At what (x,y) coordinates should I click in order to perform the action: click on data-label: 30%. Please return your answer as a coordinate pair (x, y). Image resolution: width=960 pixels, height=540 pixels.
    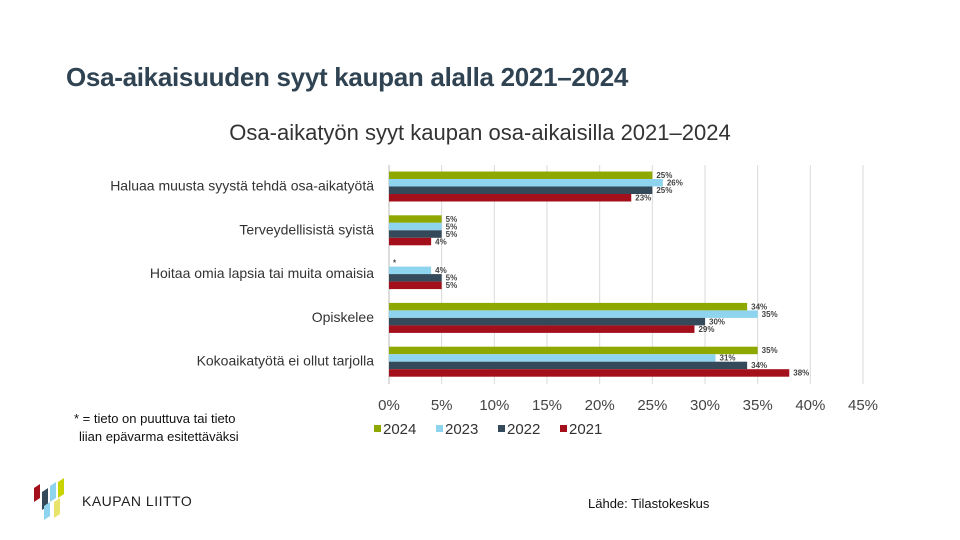
    Looking at the image, I should click on (717, 321).